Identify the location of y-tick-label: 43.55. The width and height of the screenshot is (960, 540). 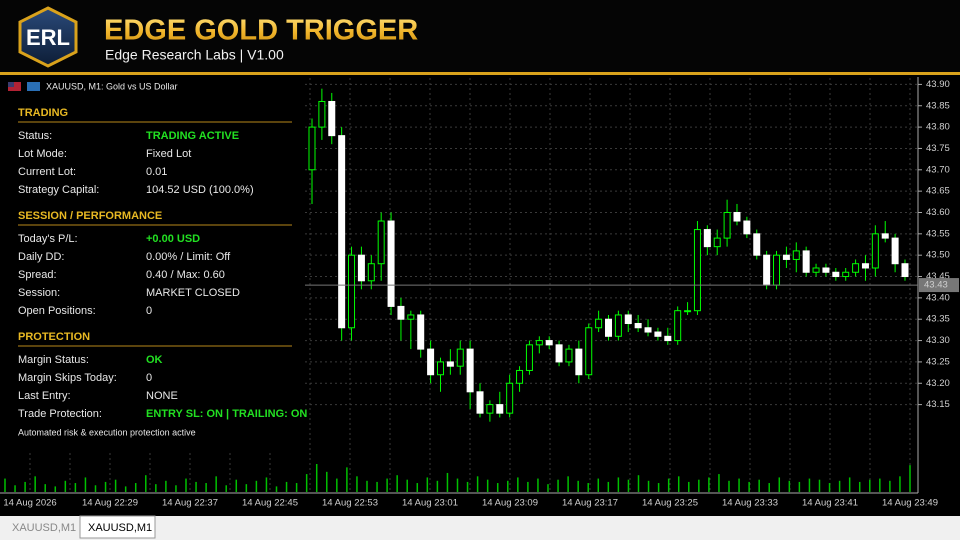
(938, 233).